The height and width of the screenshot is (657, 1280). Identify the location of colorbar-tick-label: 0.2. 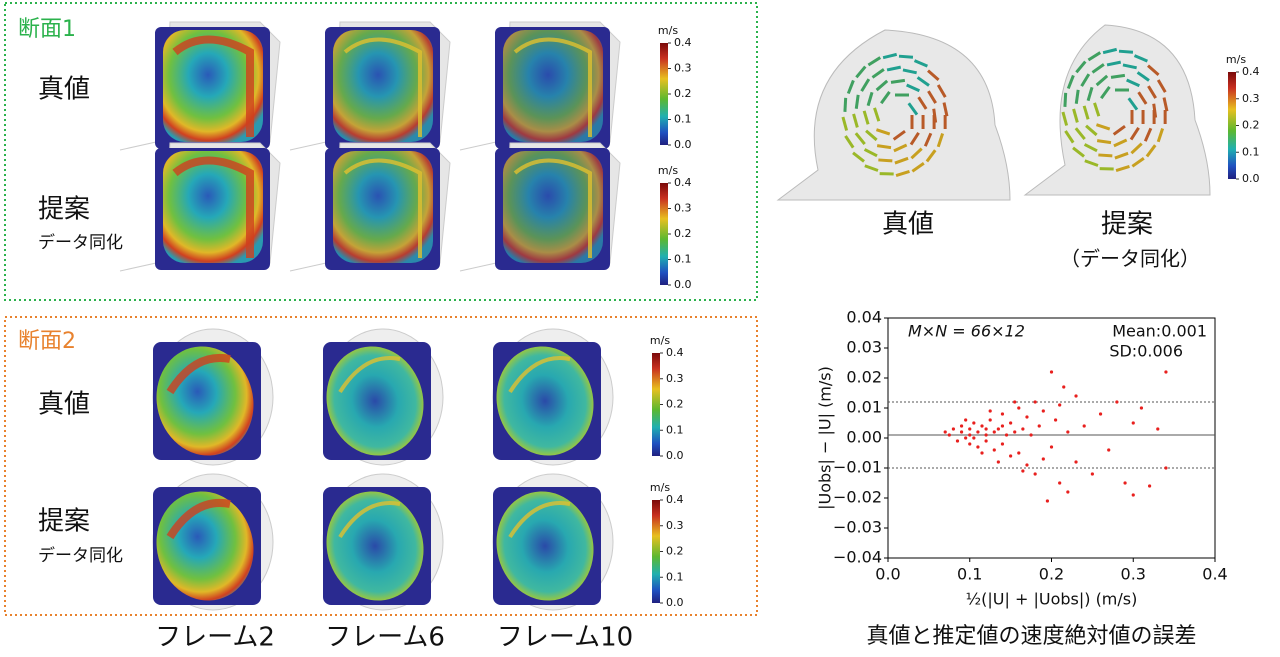
(683, 233).